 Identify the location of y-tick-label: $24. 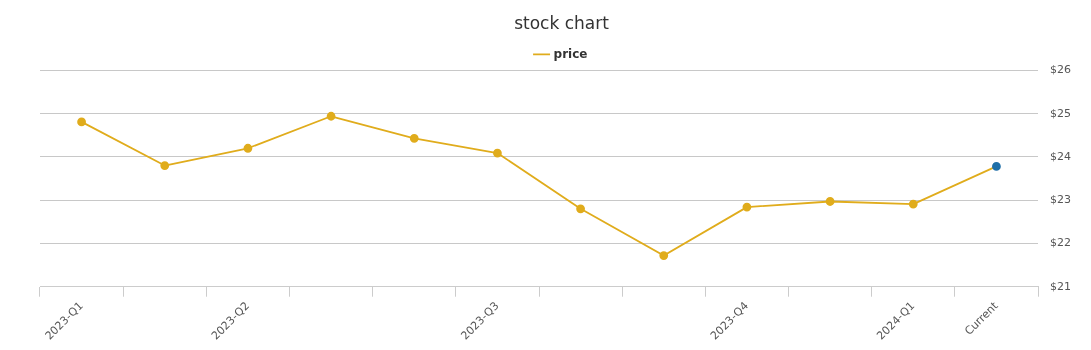
(1060, 156).